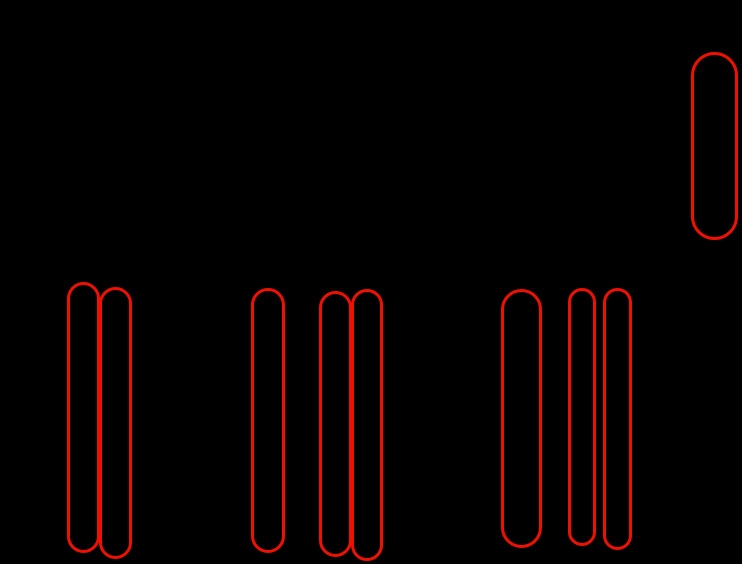  What do you see at coordinates (335, 424) in the screenshot?
I see `pill-group2-pair-left` at bounding box center [335, 424].